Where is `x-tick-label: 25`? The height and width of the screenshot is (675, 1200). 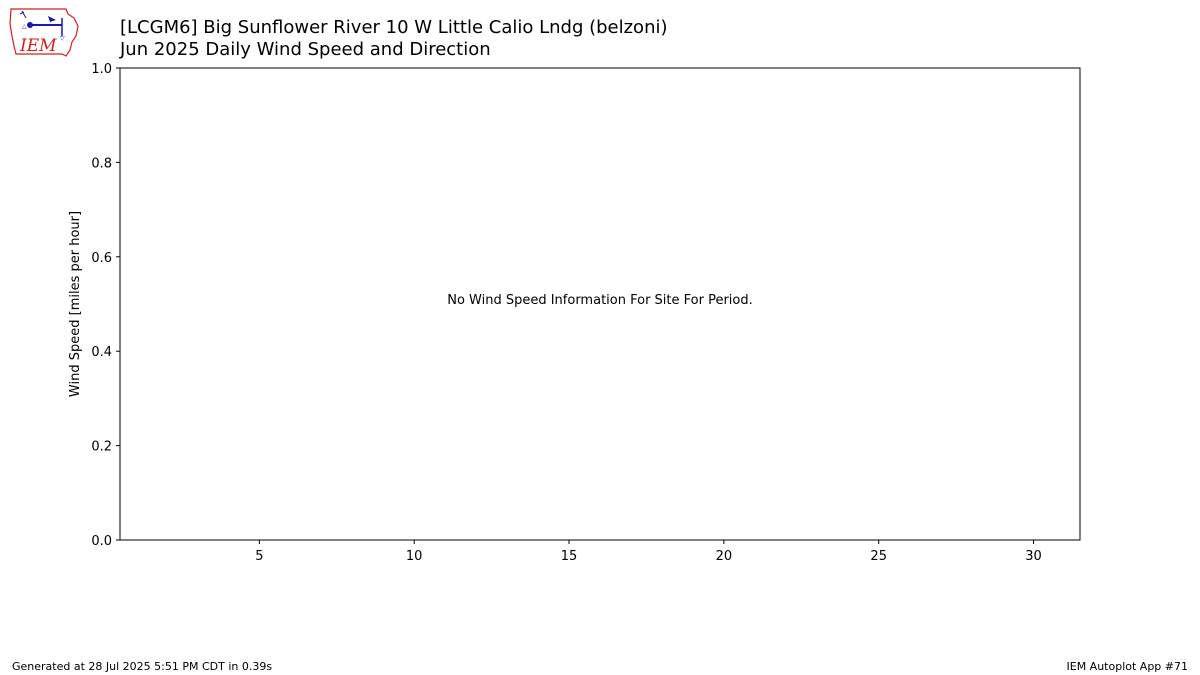 x-tick-label: 25 is located at coordinates (878, 556).